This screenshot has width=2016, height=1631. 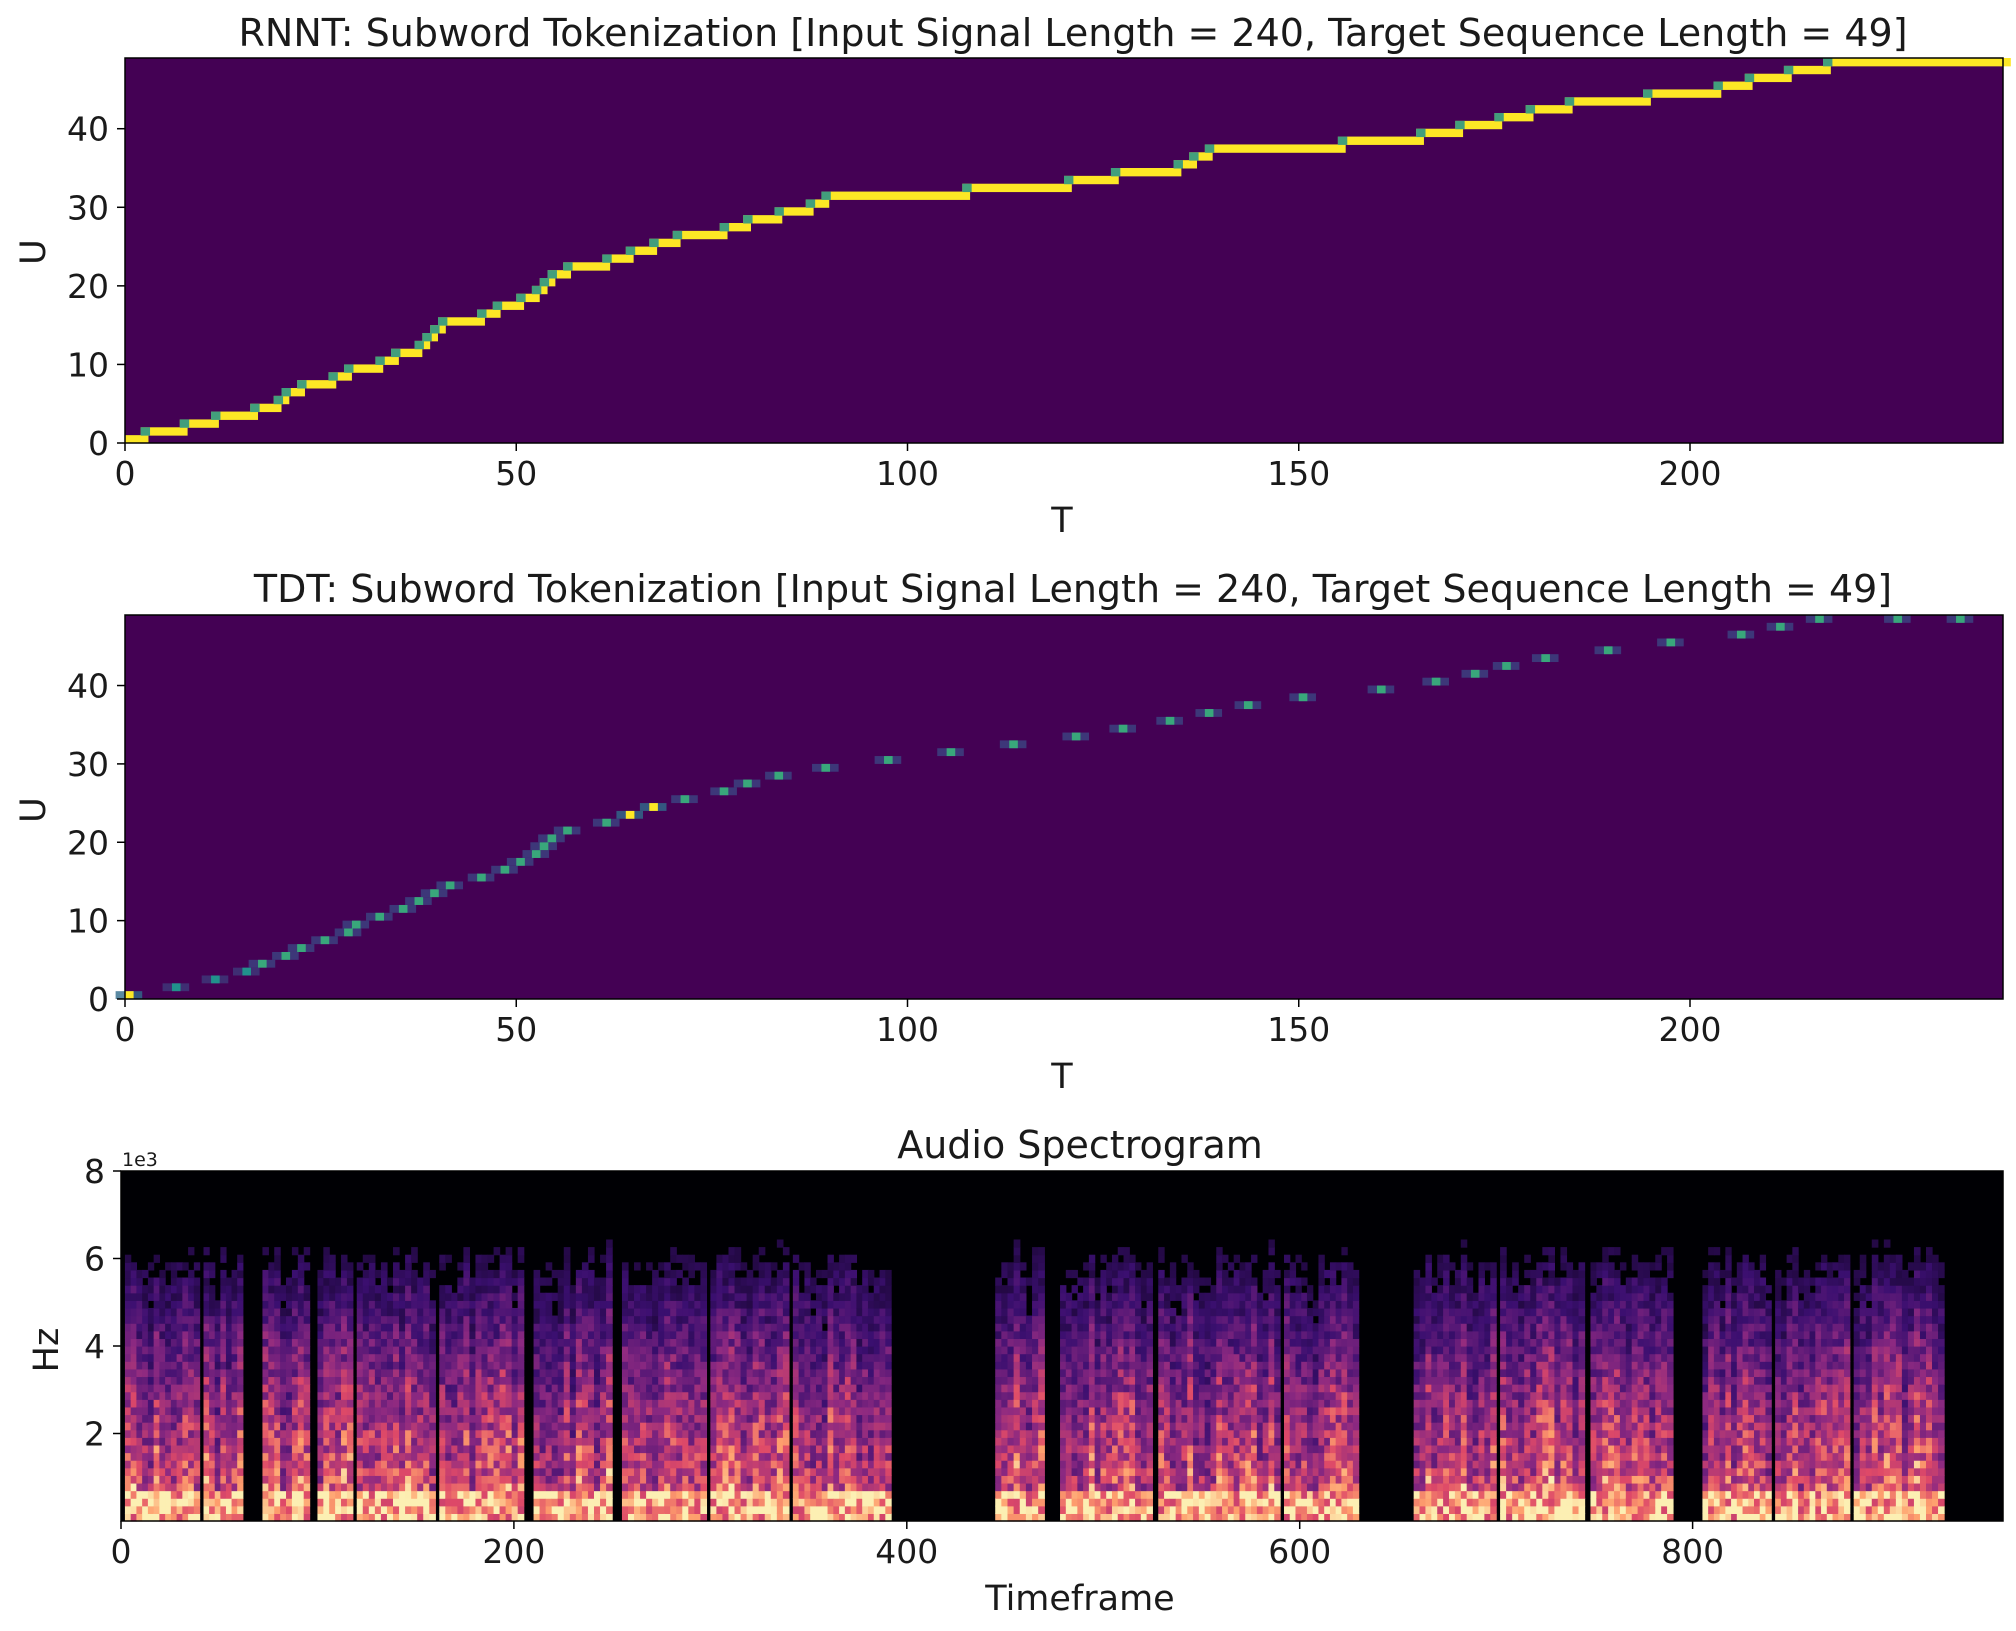 What do you see at coordinates (435, 329) in the screenshot?
I see `rnnt-transition-cell` at bounding box center [435, 329].